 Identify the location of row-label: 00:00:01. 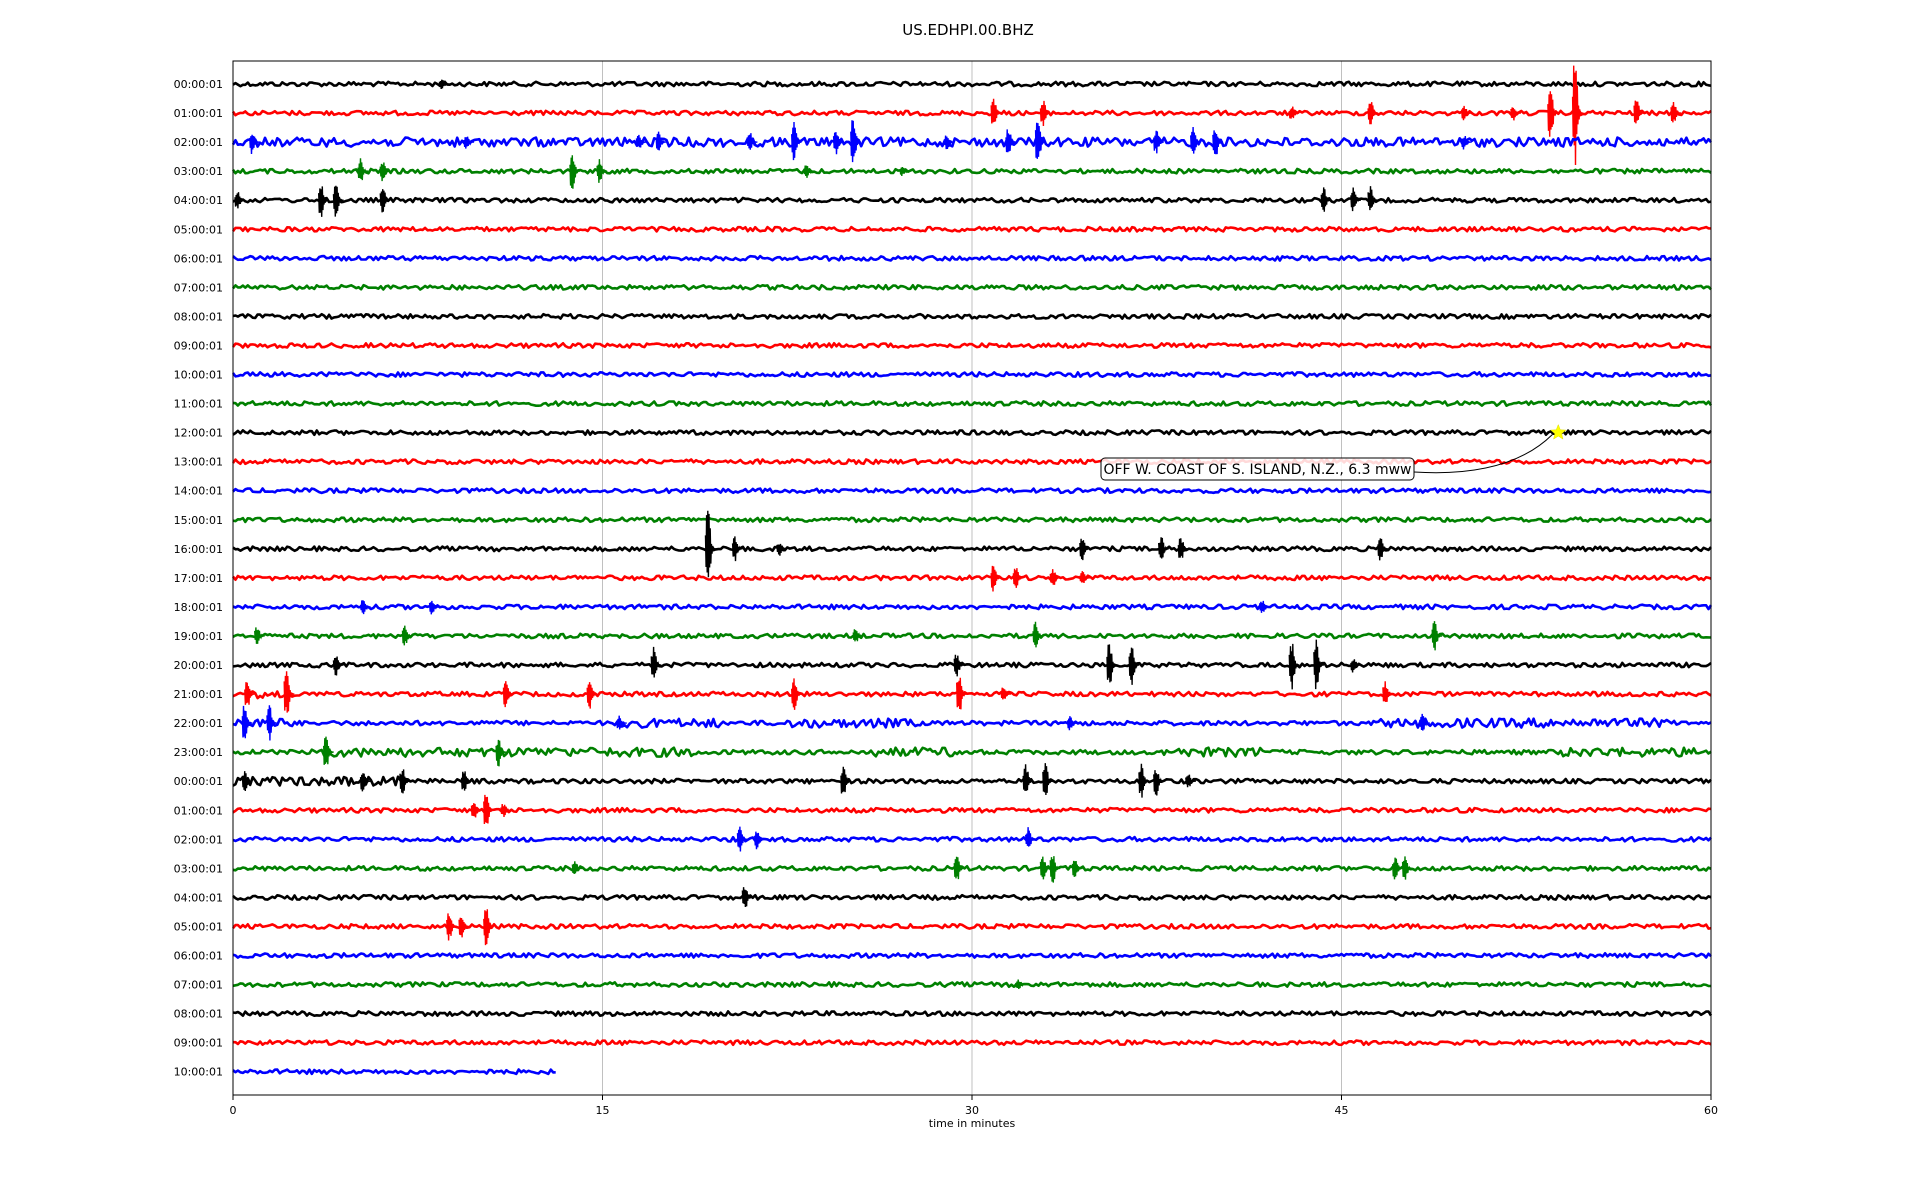
(198, 84).